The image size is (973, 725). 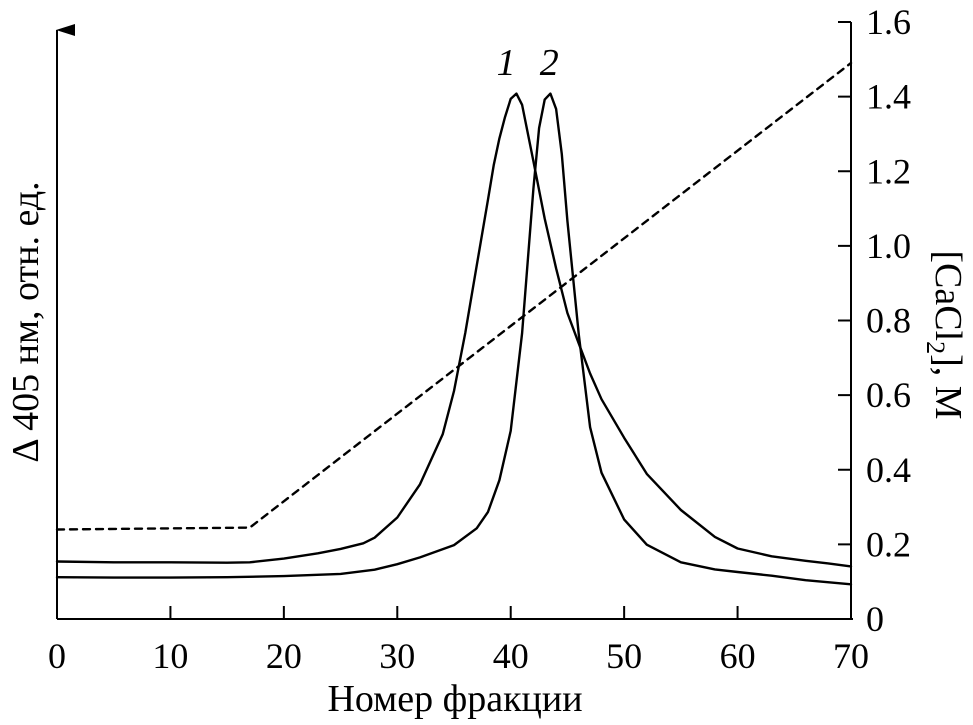 I want to click on x-tick-label: 30, so click(x=397, y=656).